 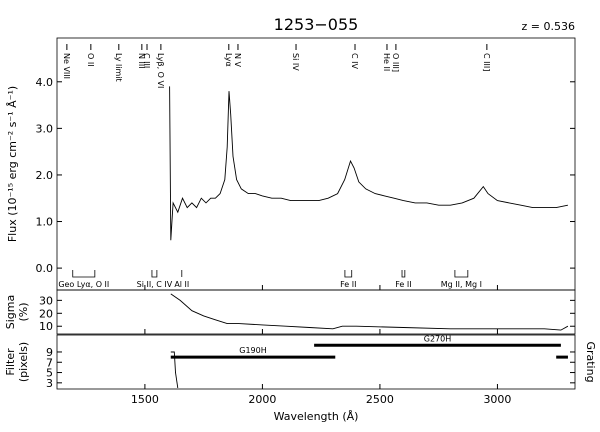 What do you see at coordinates (146, 60) in the screenshot?
I see `emission-label: C III` at bounding box center [146, 60].